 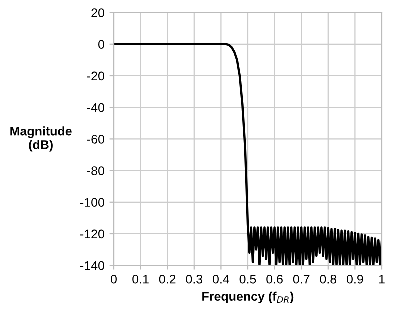 What do you see at coordinates (382, 279) in the screenshot?
I see `x-tick-label: 1` at bounding box center [382, 279].